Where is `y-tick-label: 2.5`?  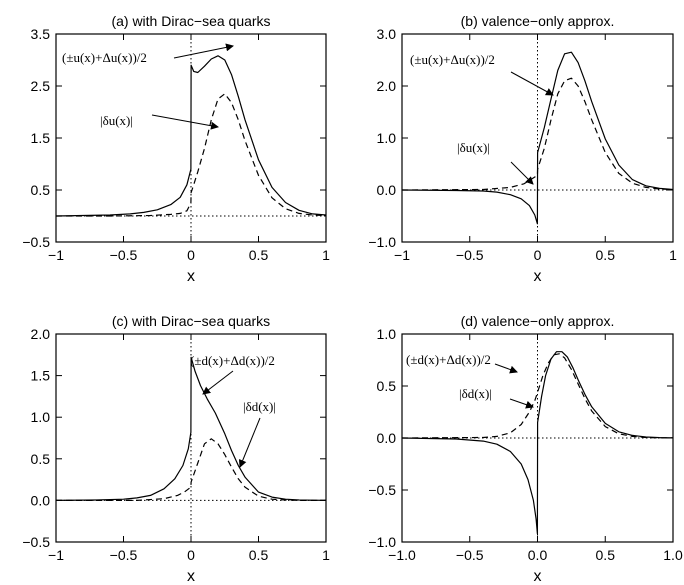
y-tick-label: 2.5 is located at coordinates (41, 86).